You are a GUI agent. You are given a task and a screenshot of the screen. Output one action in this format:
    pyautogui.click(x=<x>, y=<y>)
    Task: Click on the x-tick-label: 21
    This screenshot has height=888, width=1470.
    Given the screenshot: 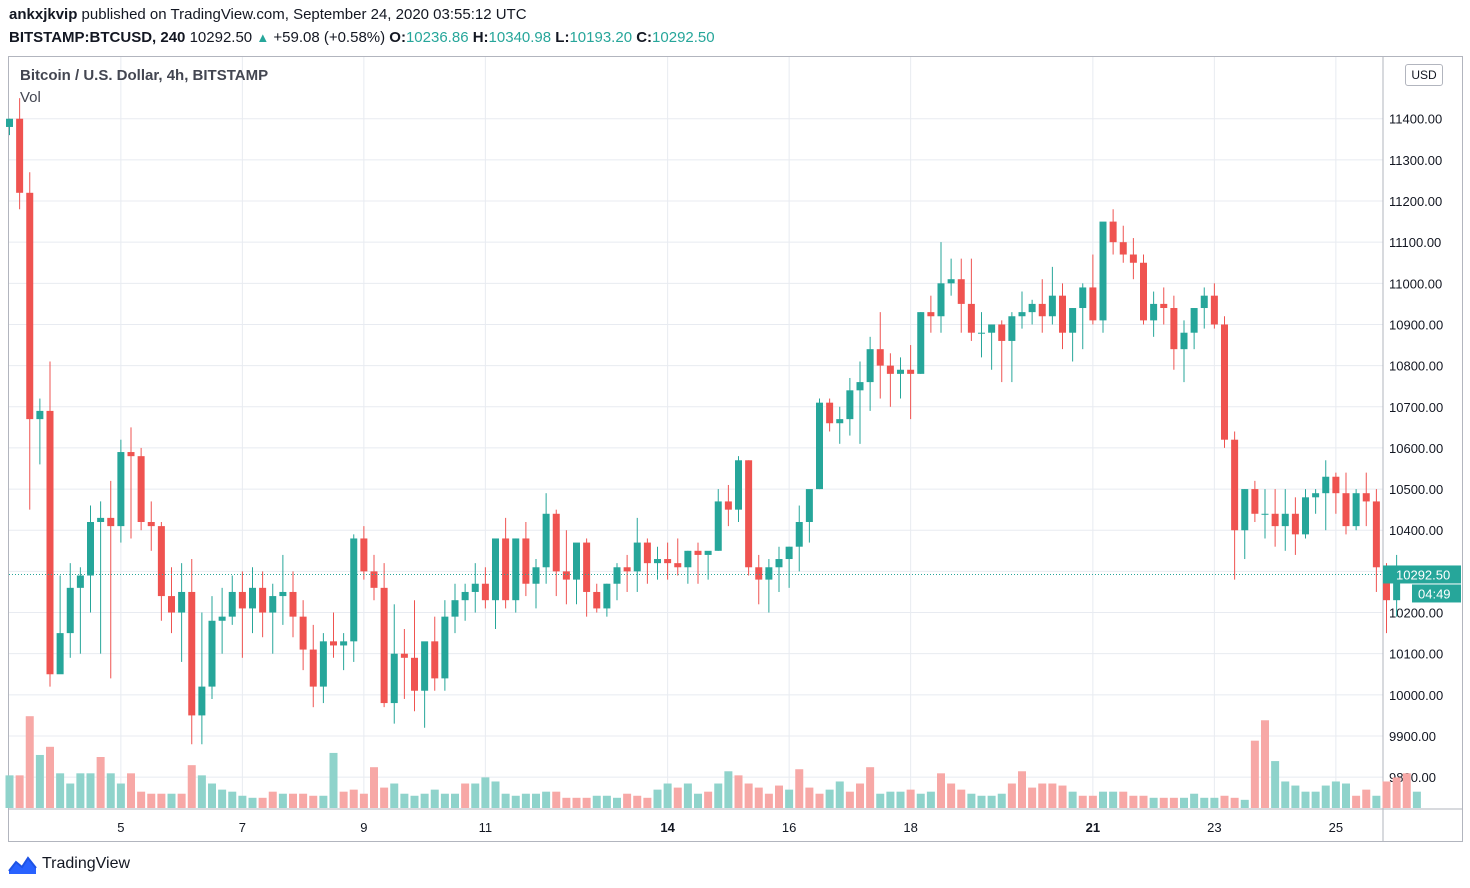 What is the action you would take?
    pyautogui.click(x=1093, y=827)
    